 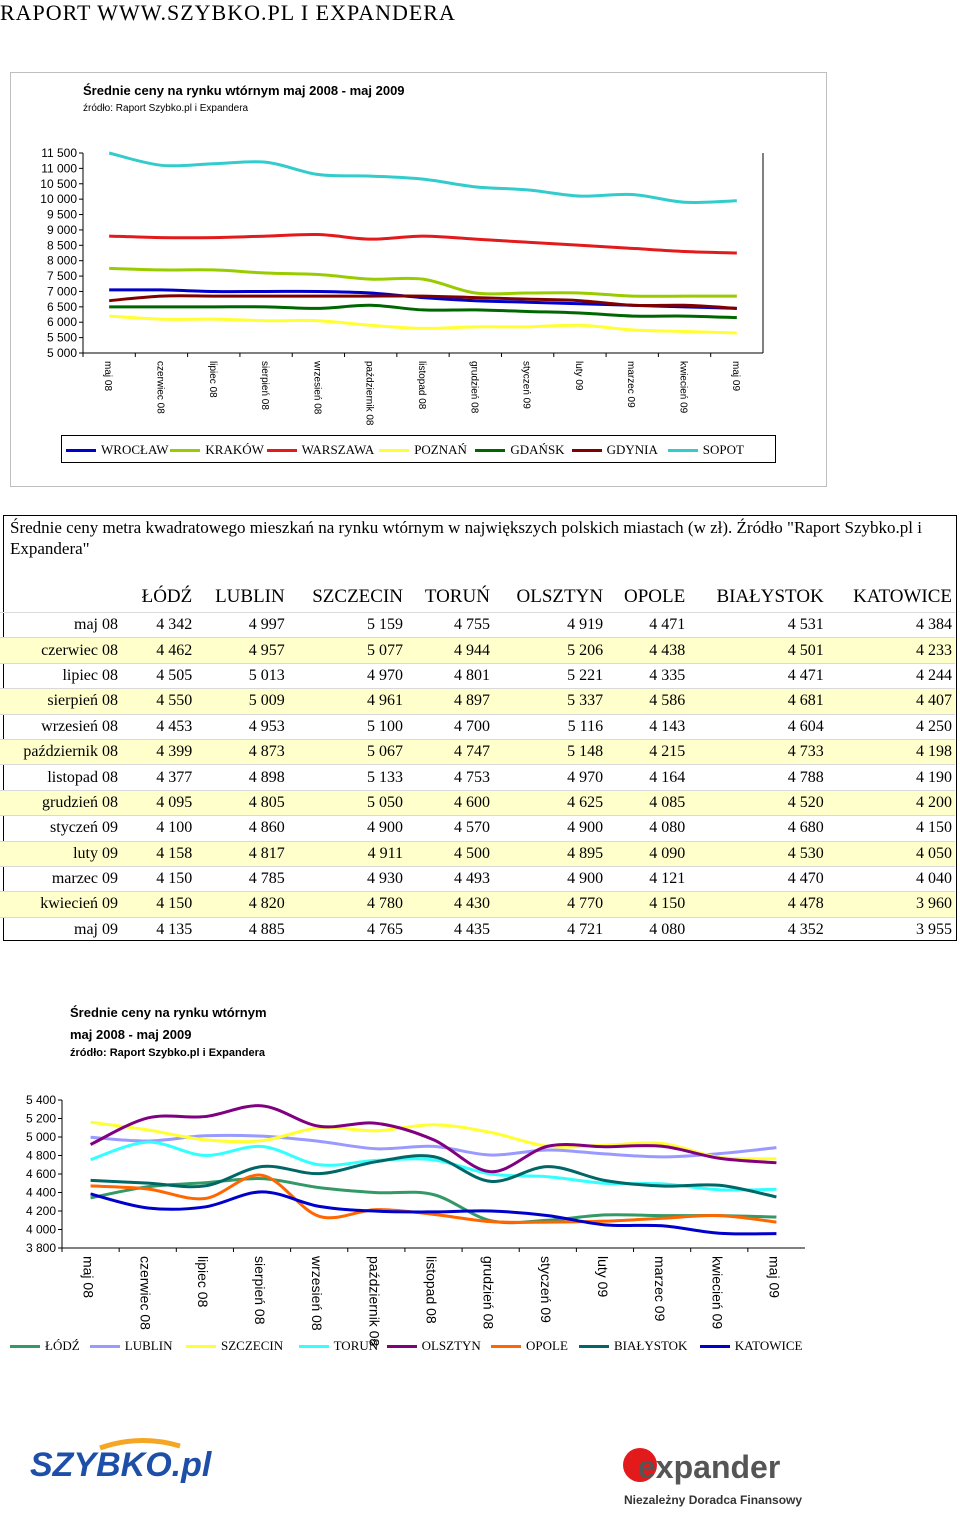 I want to click on table-cell: 4 190, so click(x=890, y=777).